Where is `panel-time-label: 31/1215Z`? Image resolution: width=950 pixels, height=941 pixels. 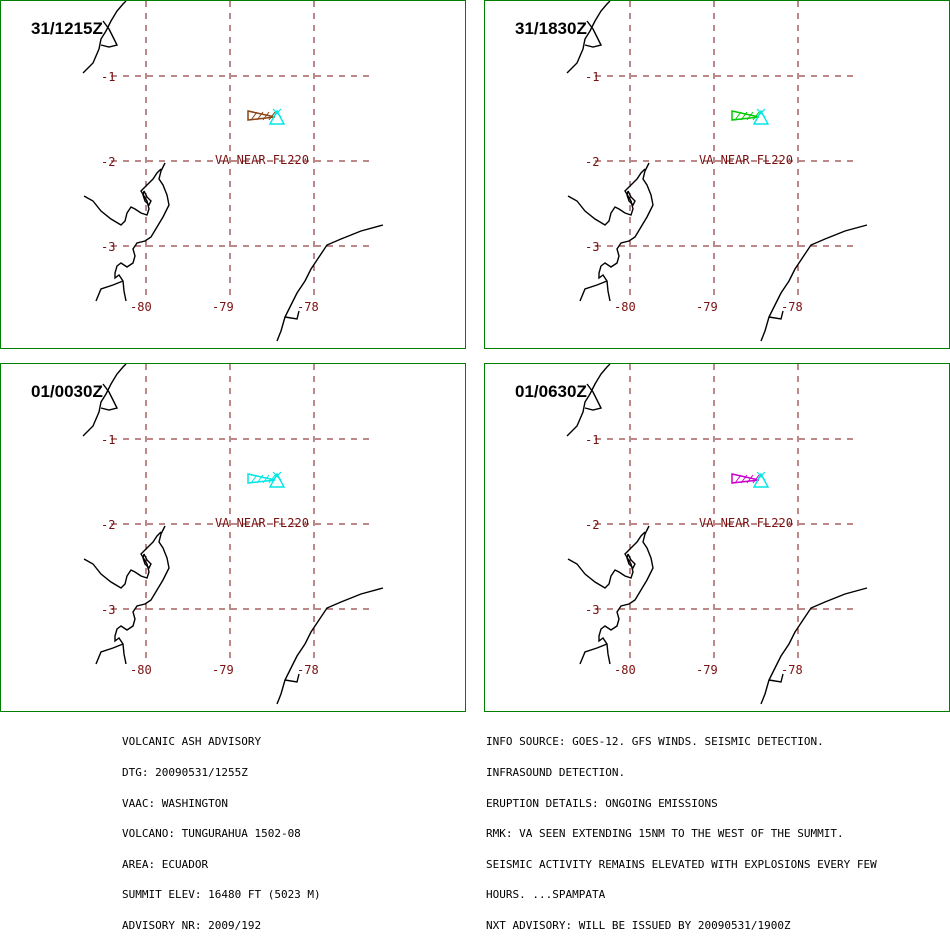
panel-time-label: 31/1215Z is located at coordinates (67, 28).